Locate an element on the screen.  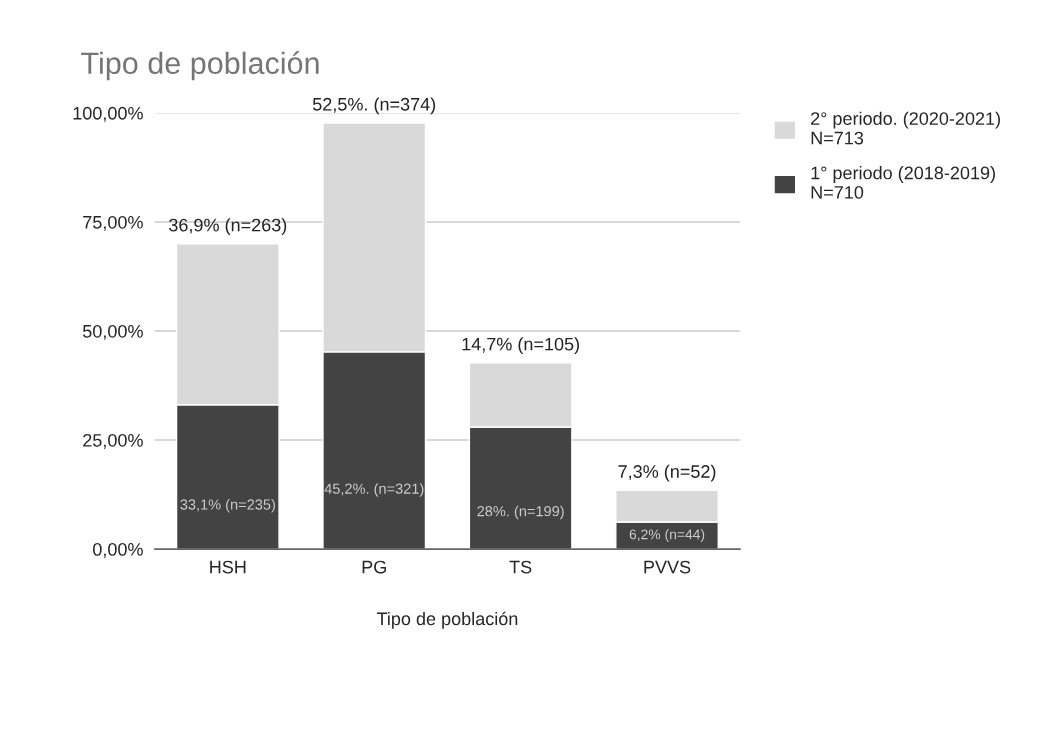
y-tick-label: 75,00% is located at coordinates (113, 223).